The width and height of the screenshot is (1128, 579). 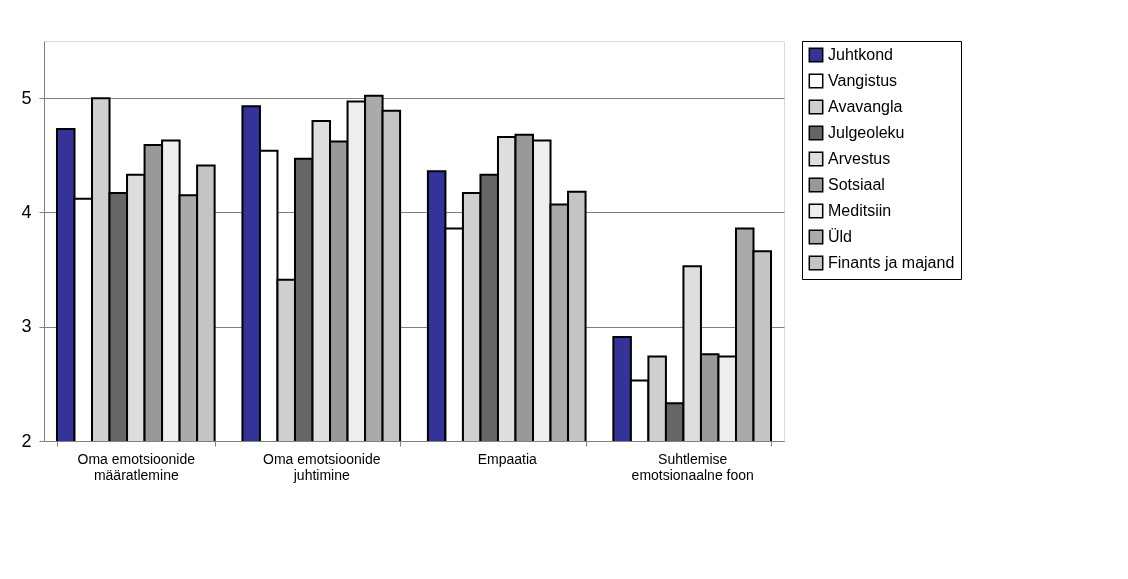 I want to click on legend-label: Meditsiin, so click(x=860, y=210).